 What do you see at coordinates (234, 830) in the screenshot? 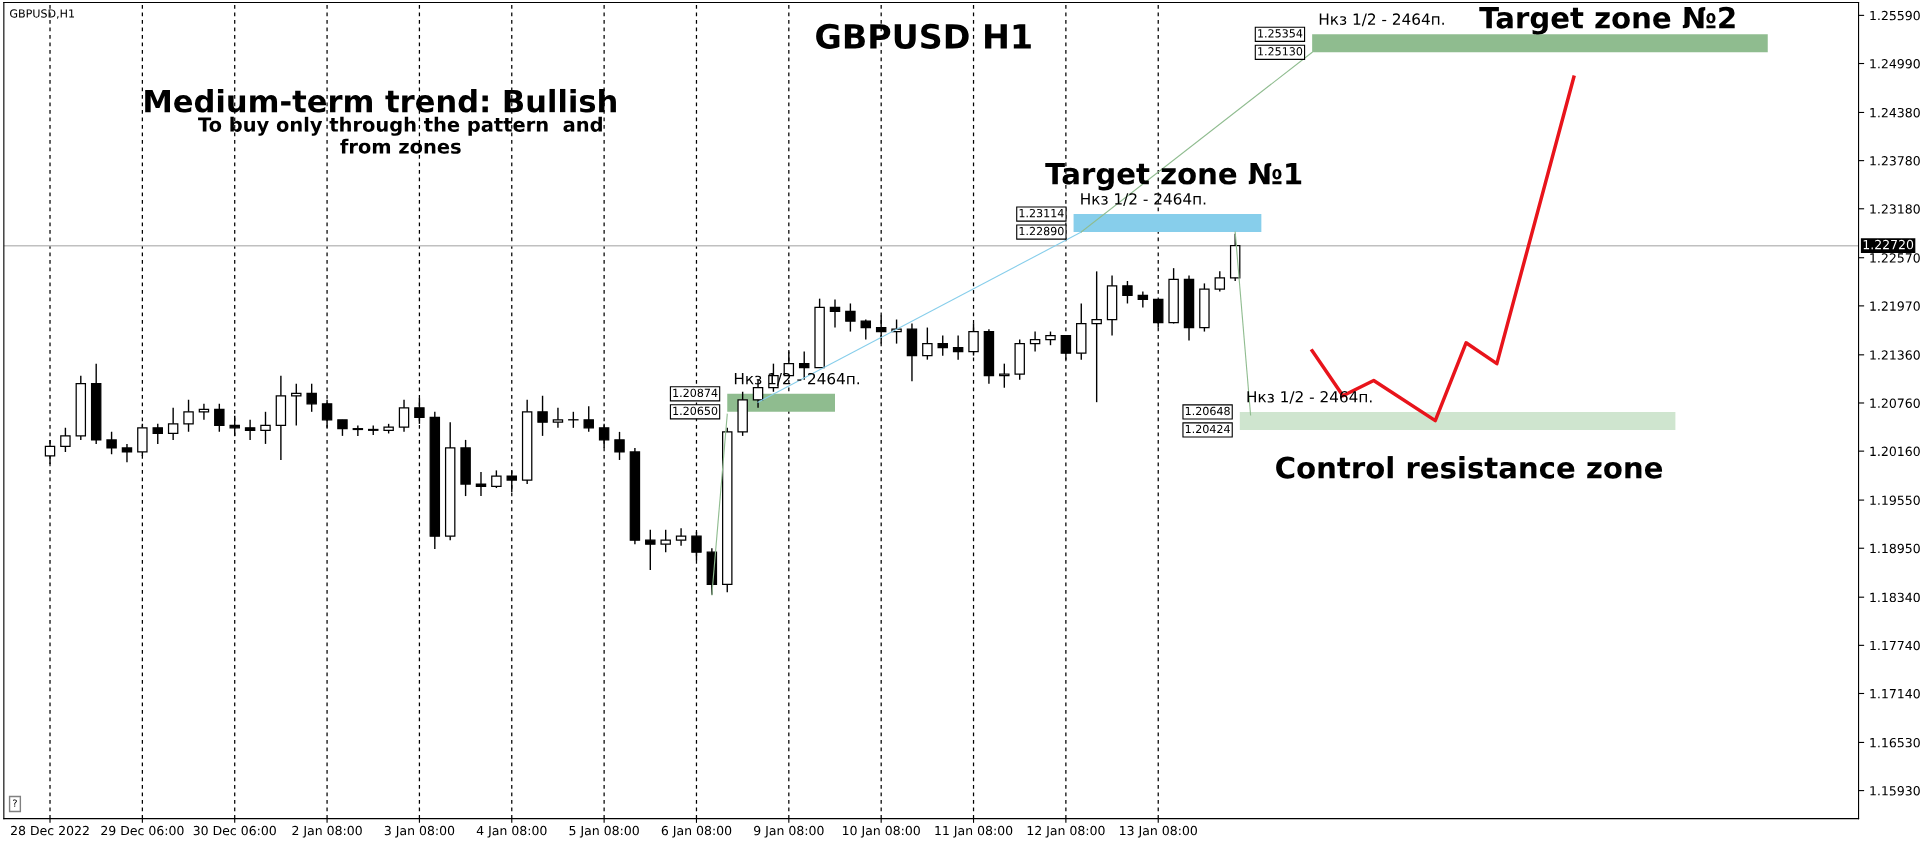
I see `x-tick-label: 30 Dec 06:00` at bounding box center [234, 830].